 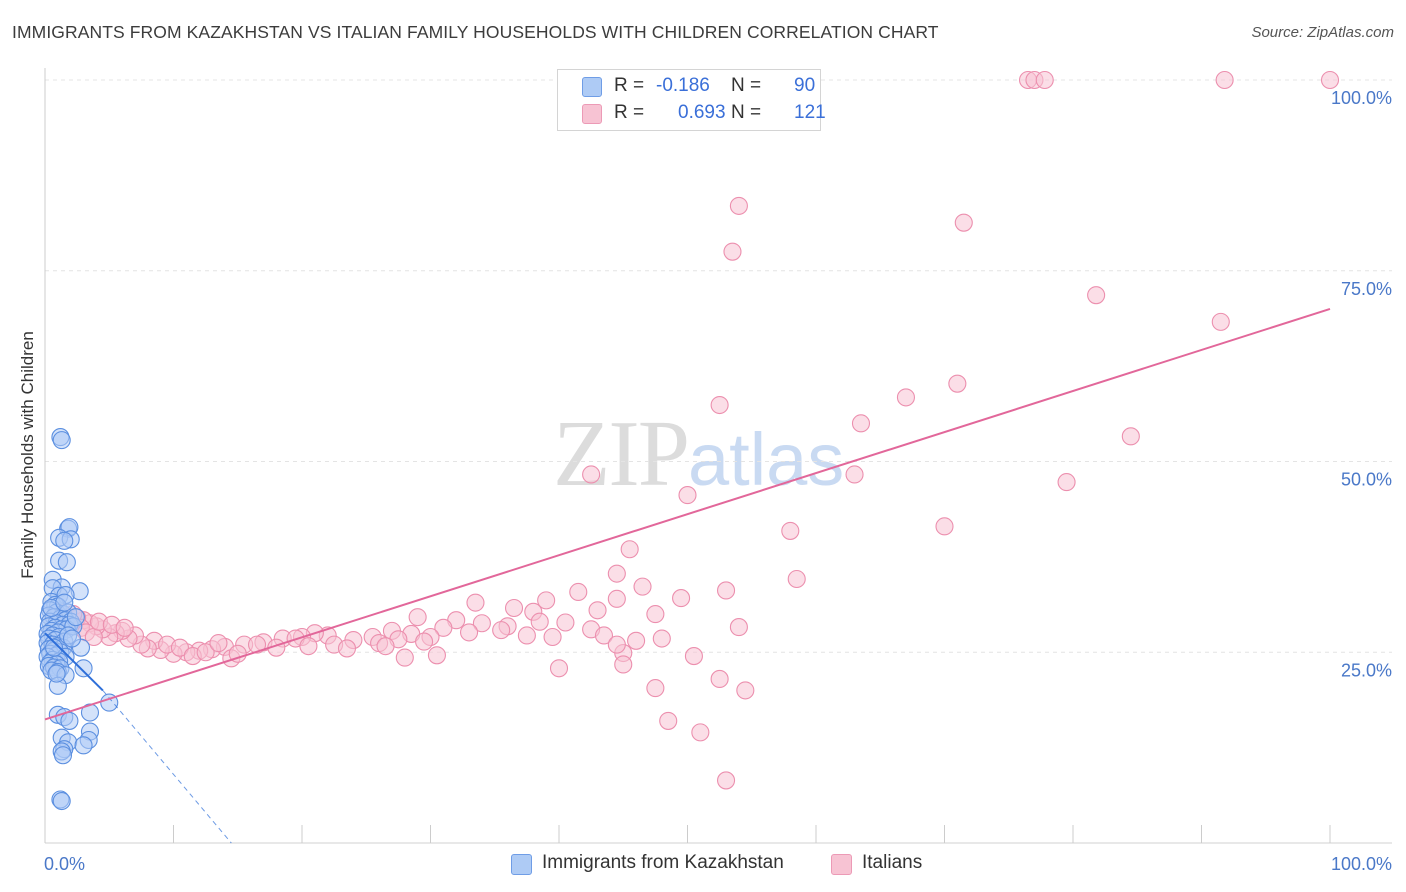 I want to click on stats-legend: R = -0.186 N = 90 R = 0.693 N = 121, so click(x=691, y=100).